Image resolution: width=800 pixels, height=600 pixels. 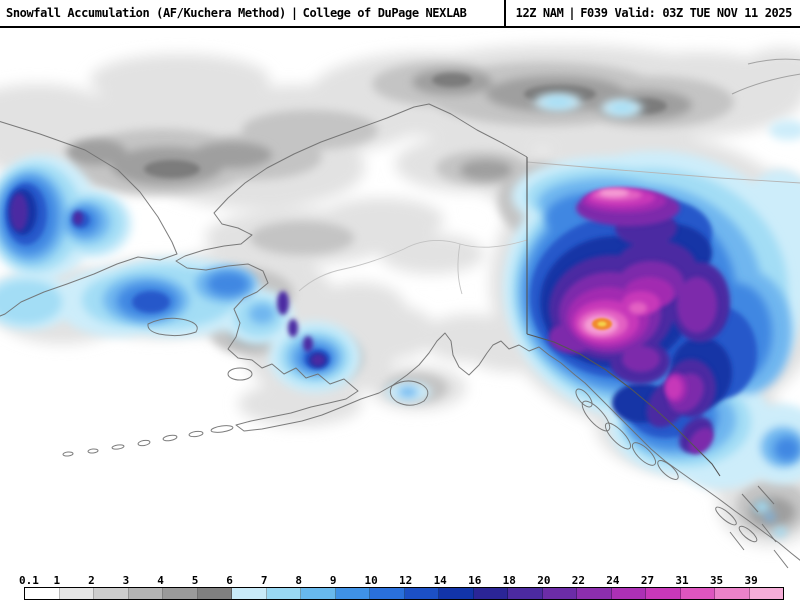 What do you see at coordinates (172, 327) in the screenshot?
I see `st-lawrence-island` at bounding box center [172, 327].